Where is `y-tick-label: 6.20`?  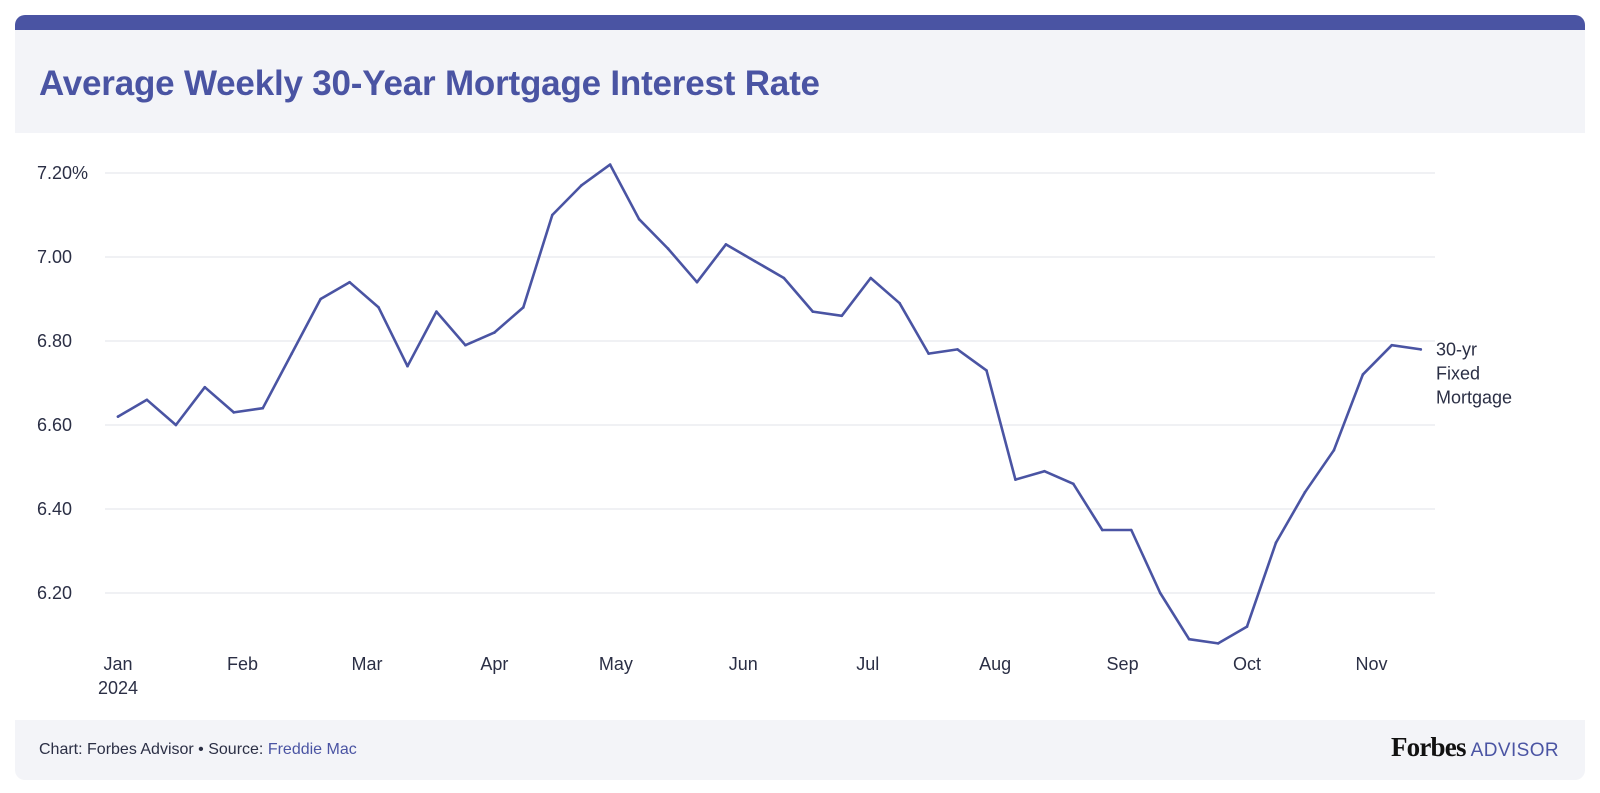 y-tick-label: 6.20 is located at coordinates (54, 593).